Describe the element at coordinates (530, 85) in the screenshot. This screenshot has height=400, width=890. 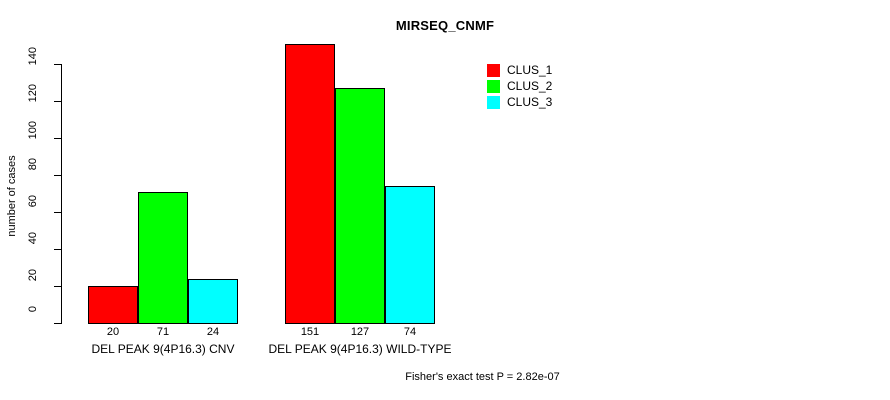
I see `legend-item-label: CLUS_2` at that location.